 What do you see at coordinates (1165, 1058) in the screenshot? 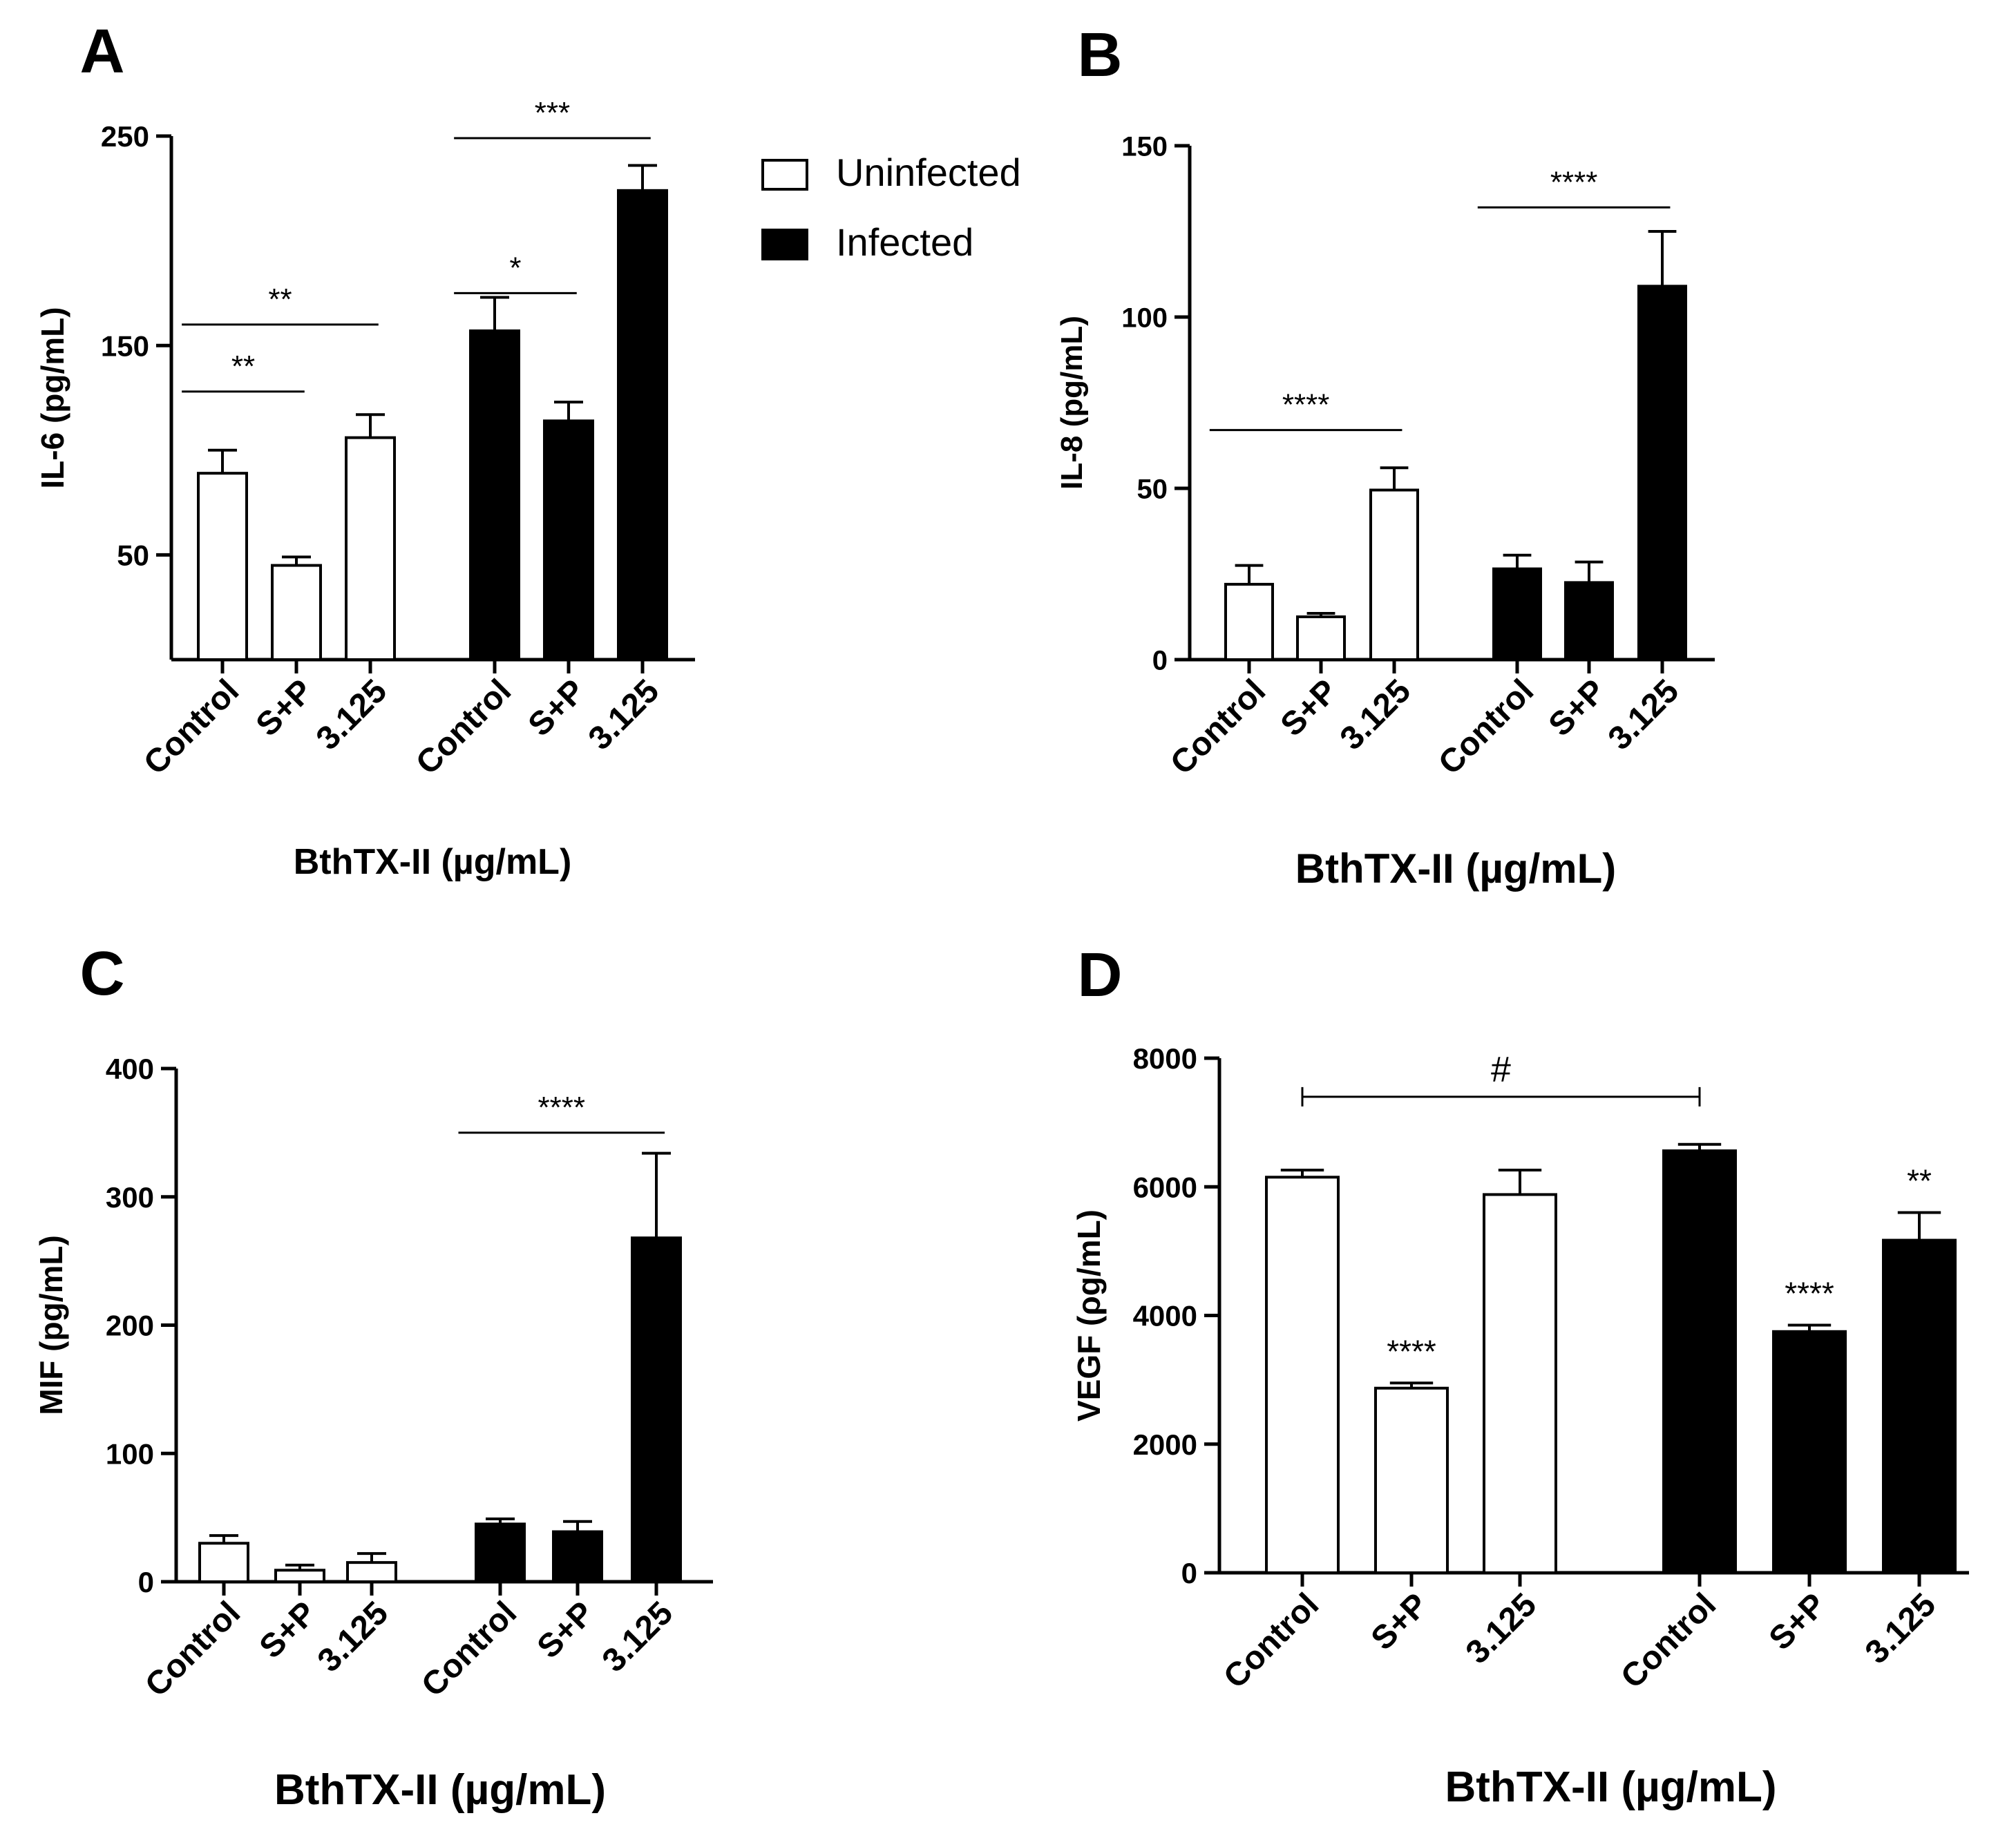
I see `y-tick-label: 8000` at bounding box center [1165, 1058].